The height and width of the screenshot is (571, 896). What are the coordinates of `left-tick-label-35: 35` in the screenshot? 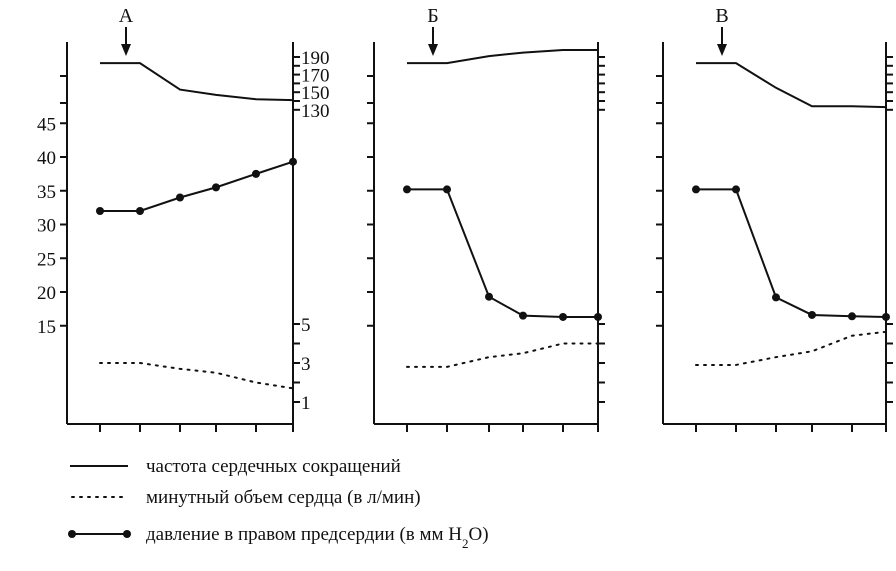 It's located at (46, 192).